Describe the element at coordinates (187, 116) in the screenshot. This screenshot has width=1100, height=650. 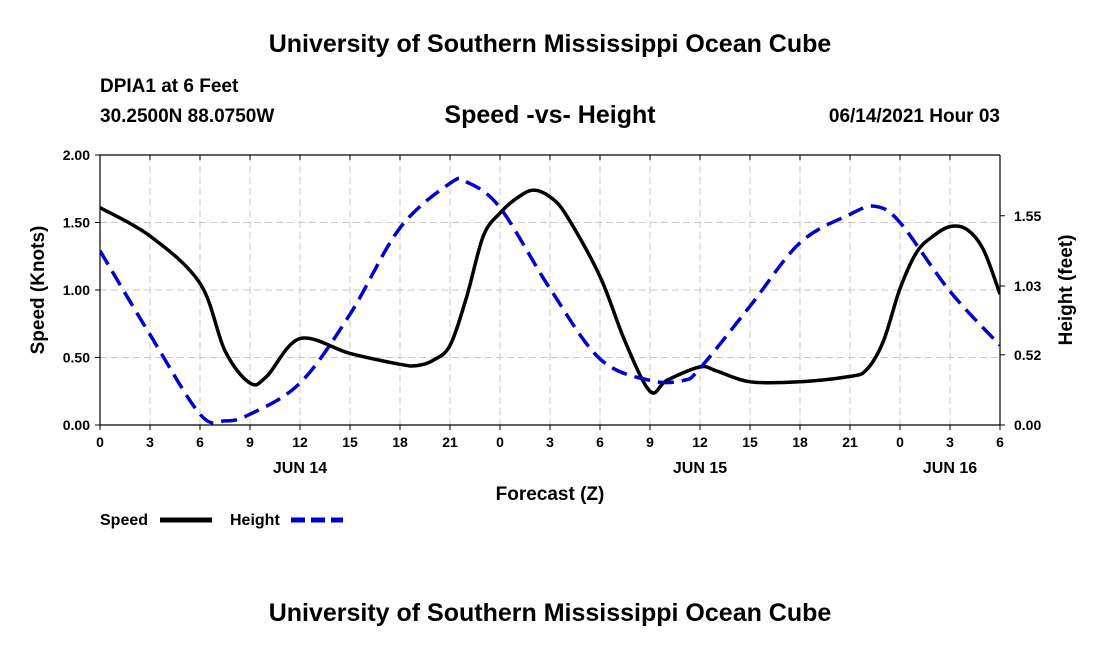
I see `coordinates-label: 30.2500N 88.0750W` at that location.